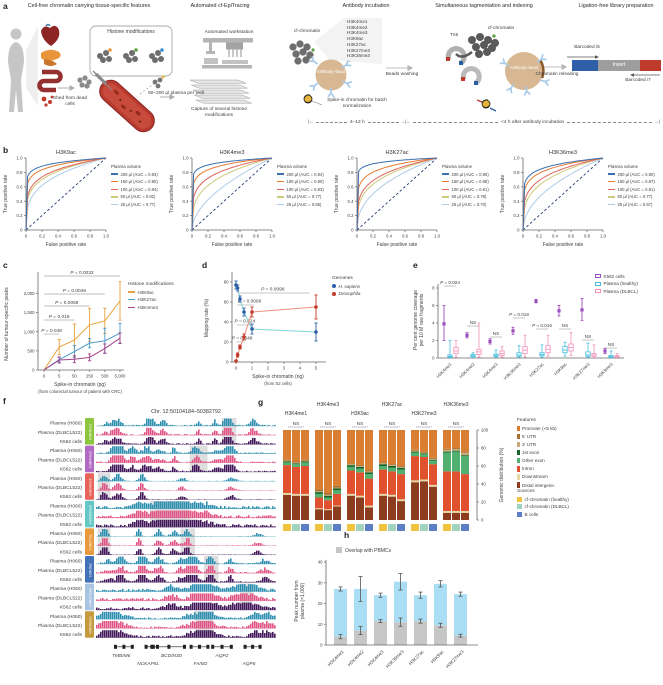 This screenshot has height=685, width=663. Describe the element at coordinates (153, 646) in the screenshot. I see `gene-exon` at that location.